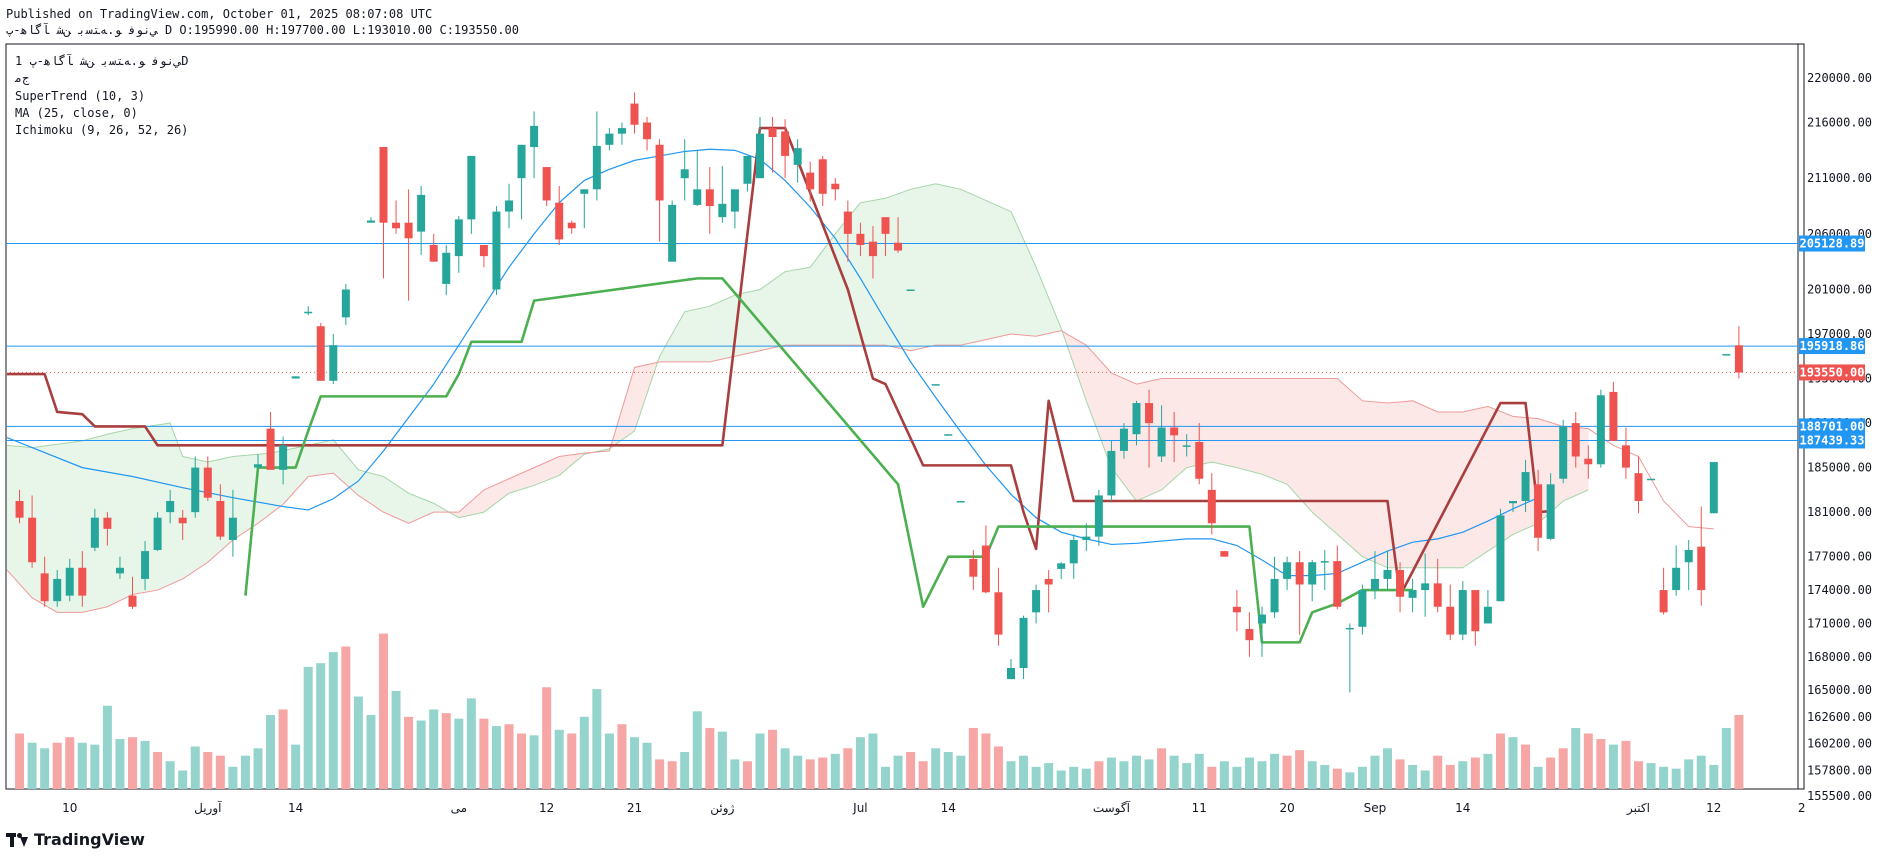 This screenshot has width=1878, height=858. I want to click on tradingview-logo: TradingView, so click(75, 839).